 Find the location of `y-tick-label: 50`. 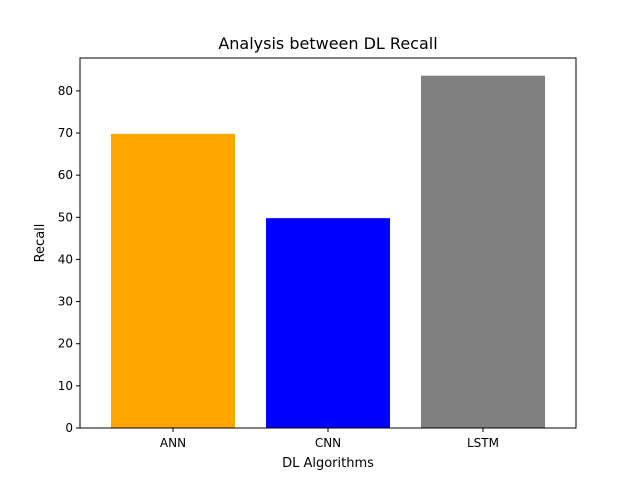

y-tick-label: 50 is located at coordinates (65, 217).